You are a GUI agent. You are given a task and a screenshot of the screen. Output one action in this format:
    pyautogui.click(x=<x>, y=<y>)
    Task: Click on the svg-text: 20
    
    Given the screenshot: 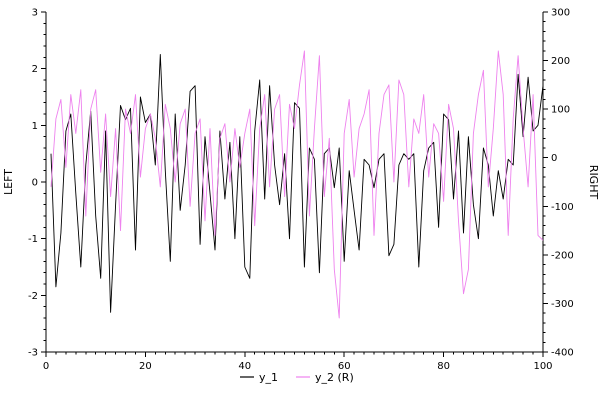 What is the action you would take?
    pyautogui.click(x=145, y=366)
    